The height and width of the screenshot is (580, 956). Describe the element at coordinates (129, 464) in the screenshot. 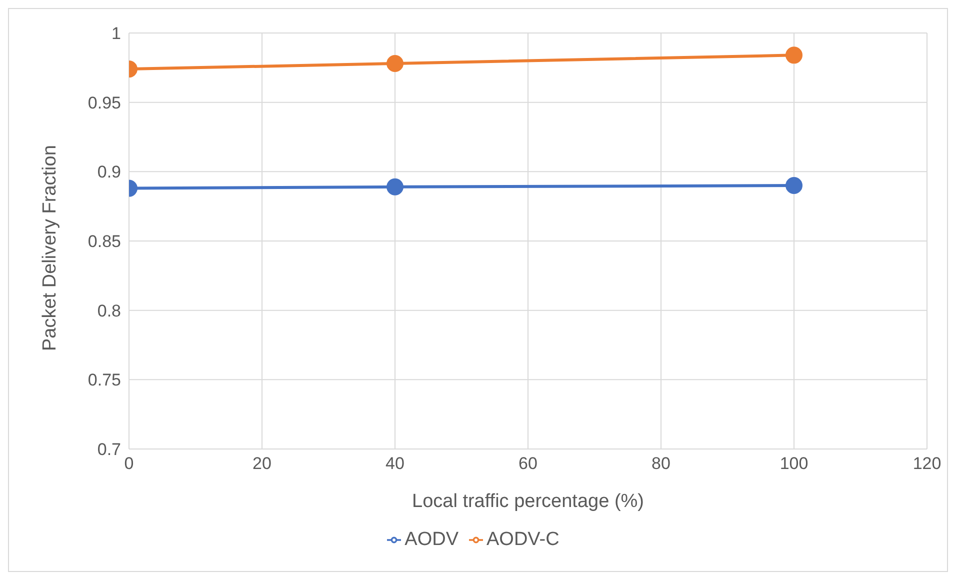

I see `x-tick-label: 0` at that location.